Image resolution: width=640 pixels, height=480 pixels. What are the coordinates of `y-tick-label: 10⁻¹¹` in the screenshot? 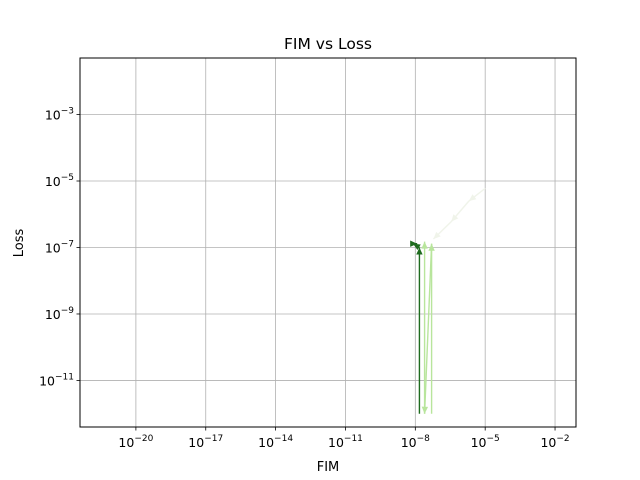 It's located at (56, 380).